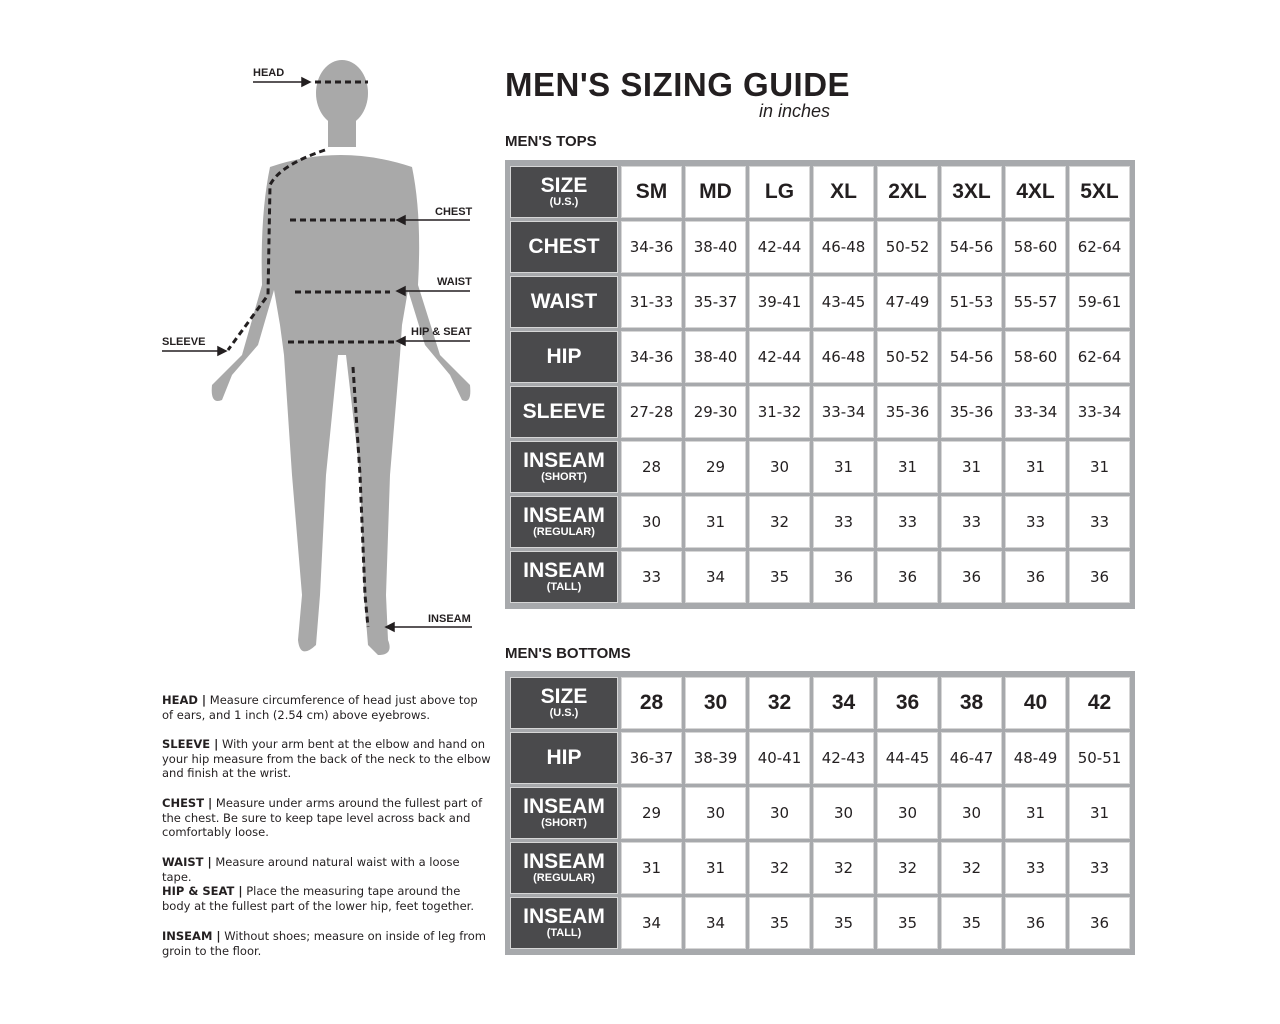 This screenshot has width=1280, height=1024. Describe the element at coordinates (843, 192) in the screenshot. I see `size-header-cell: XL` at that location.